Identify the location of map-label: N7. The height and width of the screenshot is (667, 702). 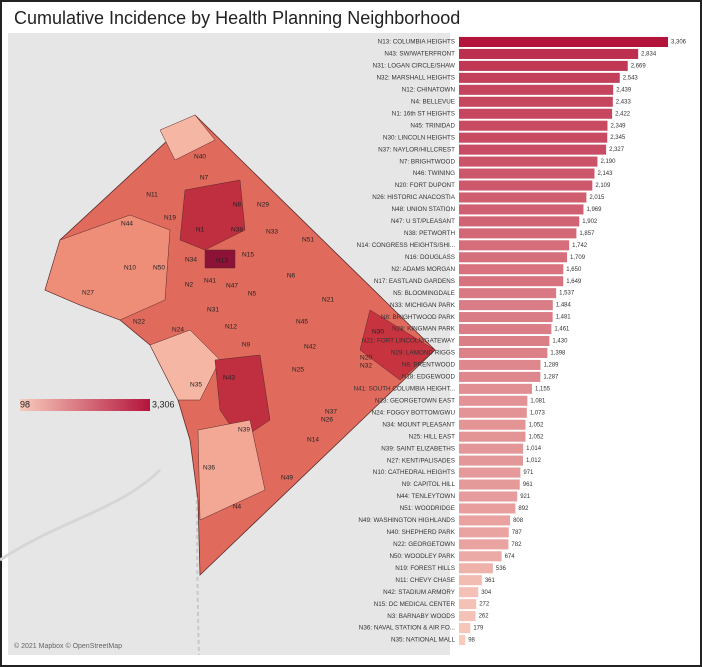
(204, 178).